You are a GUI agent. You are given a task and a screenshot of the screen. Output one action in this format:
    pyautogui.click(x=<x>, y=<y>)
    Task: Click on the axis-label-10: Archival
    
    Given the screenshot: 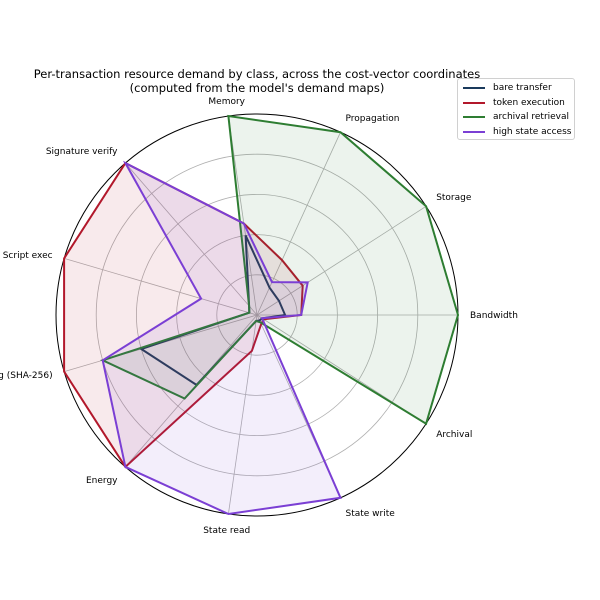 What is the action you would take?
    pyautogui.click(x=454, y=435)
    